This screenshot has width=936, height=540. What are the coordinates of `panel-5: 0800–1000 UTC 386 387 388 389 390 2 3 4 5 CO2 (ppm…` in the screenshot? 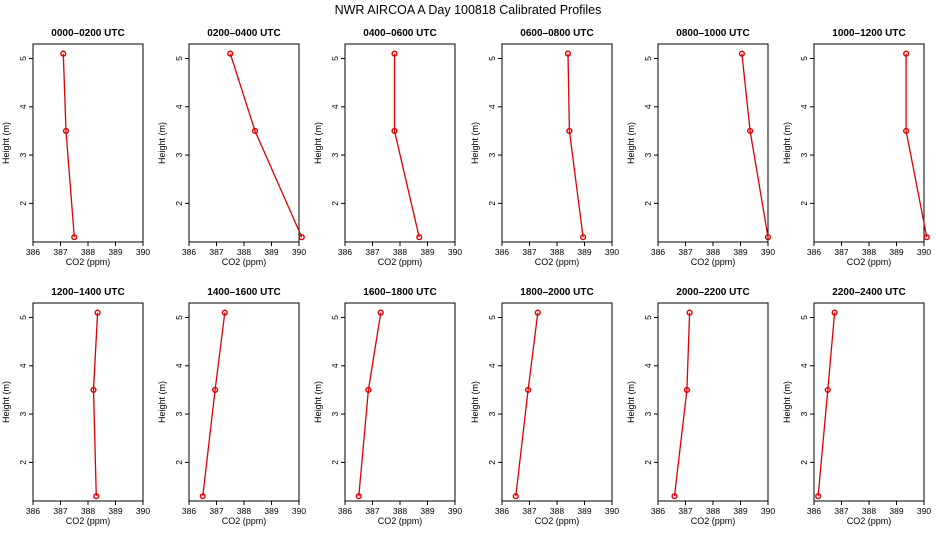 It's located at (700, 147).